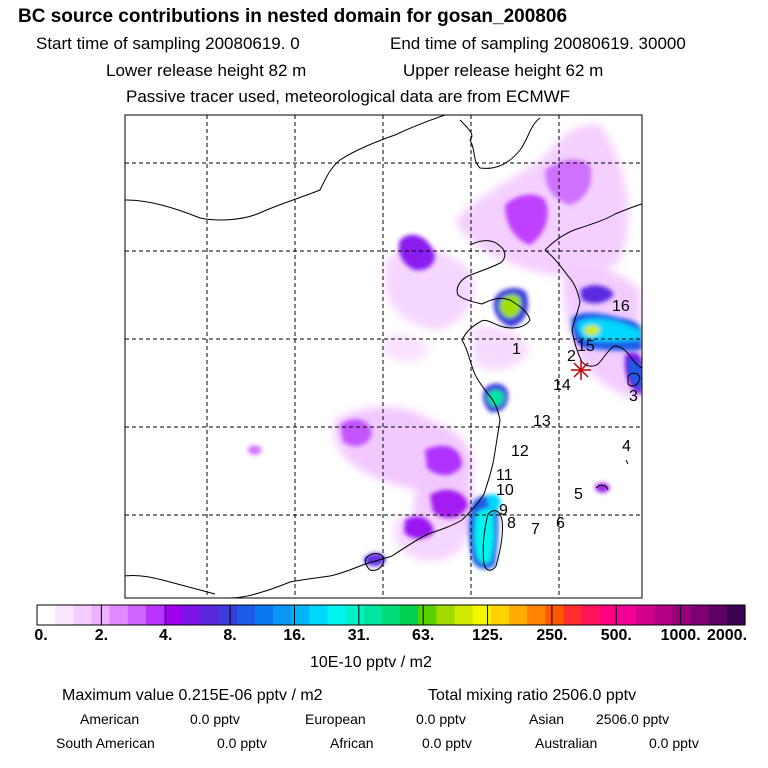  What do you see at coordinates (416, 252) in the screenshot?
I see `purple-hebei` at bounding box center [416, 252].